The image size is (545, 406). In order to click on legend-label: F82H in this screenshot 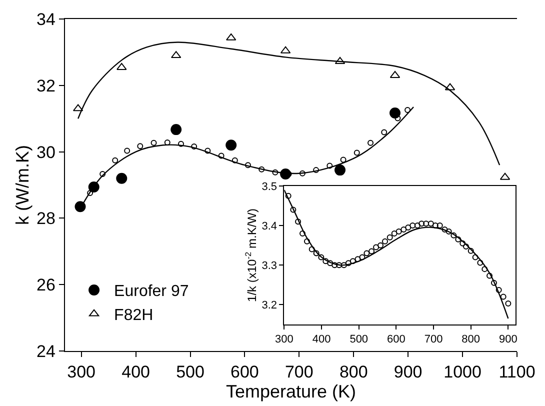, I will do `click(134, 315)`.